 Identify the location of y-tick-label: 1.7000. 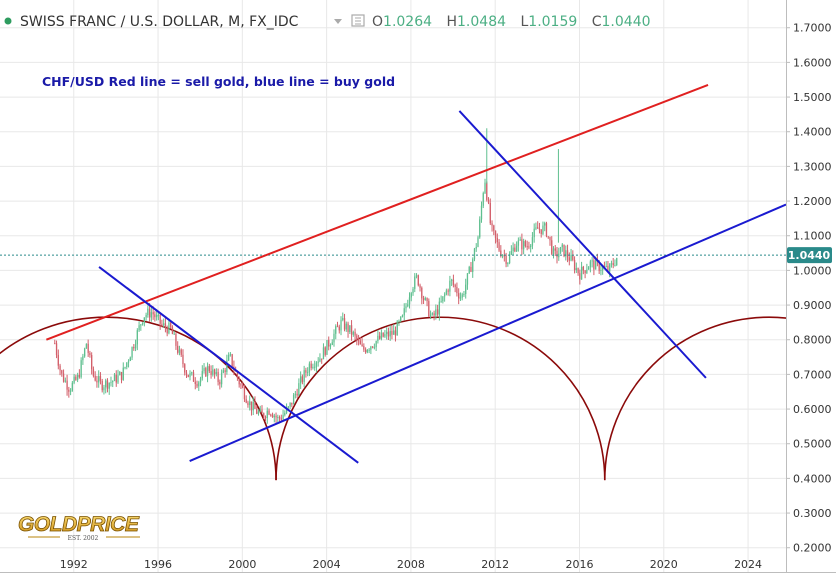
(812, 28).